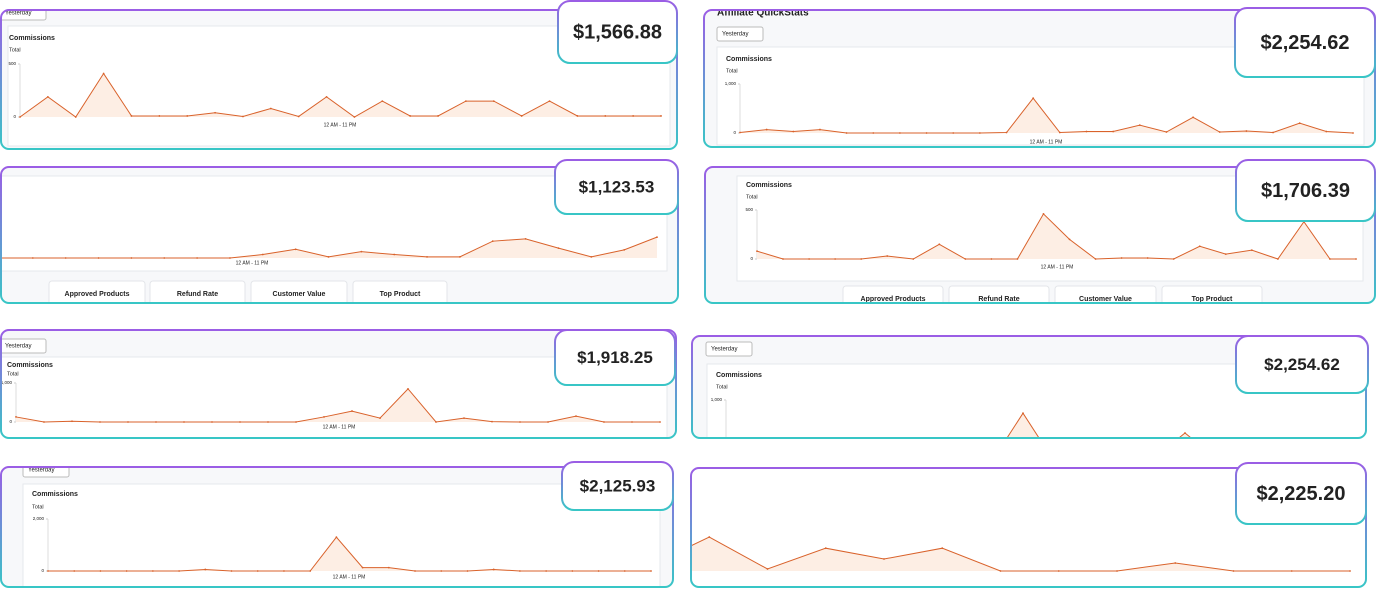 This screenshot has width=1380, height=589. Describe the element at coordinates (12, 63) in the screenshot. I see `y-tick-label: 500` at that location.